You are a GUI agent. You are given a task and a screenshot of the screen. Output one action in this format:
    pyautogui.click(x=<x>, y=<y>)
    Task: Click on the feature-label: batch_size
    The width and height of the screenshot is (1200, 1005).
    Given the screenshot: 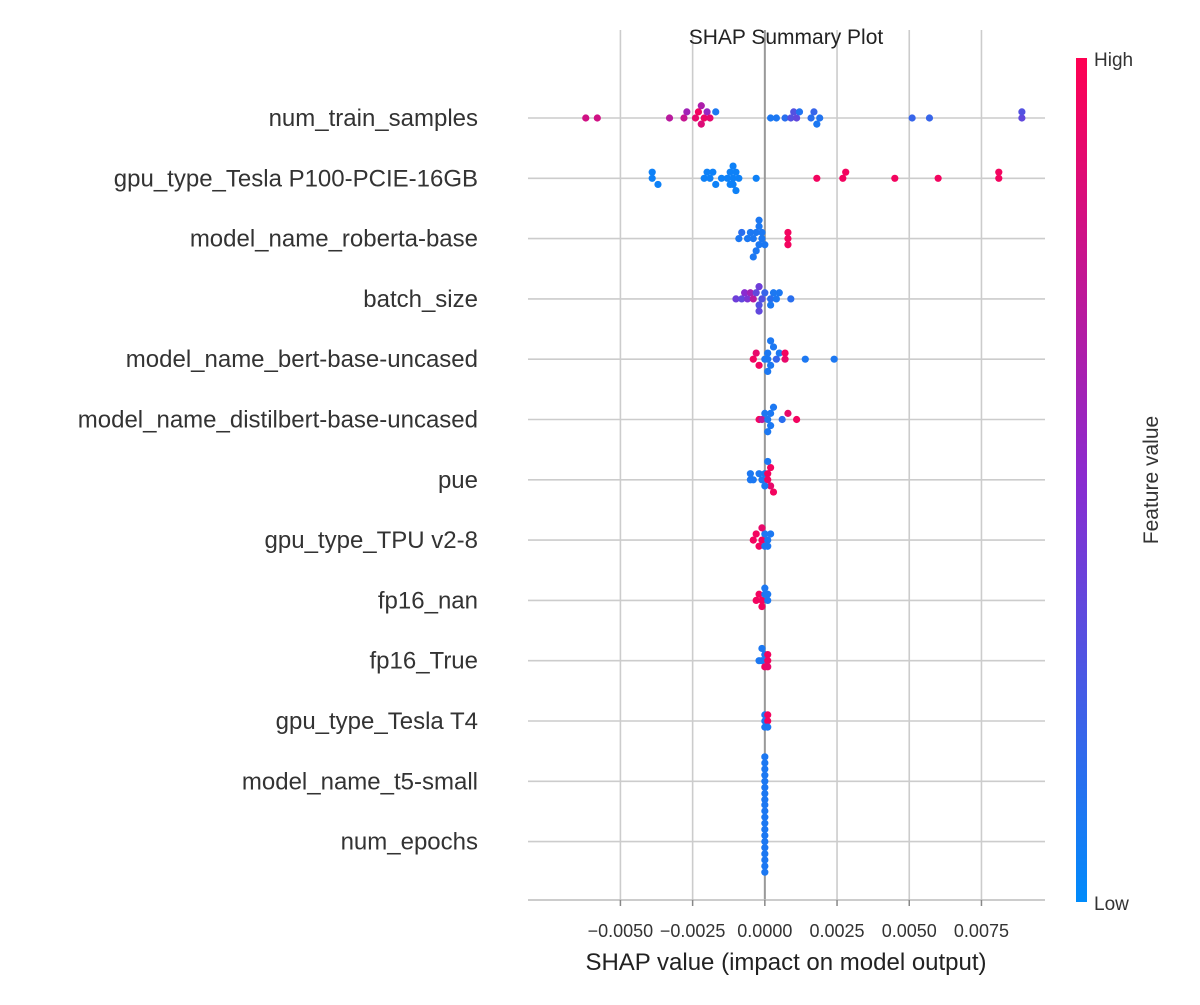 What is the action you would take?
    pyautogui.click(x=420, y=299)
    